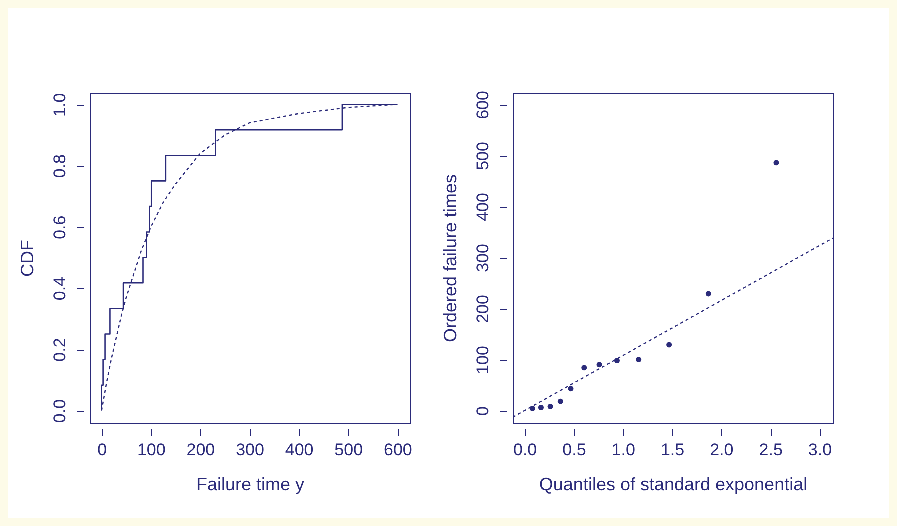  I want to click on x-tick-label: 100, so click(151, 450).